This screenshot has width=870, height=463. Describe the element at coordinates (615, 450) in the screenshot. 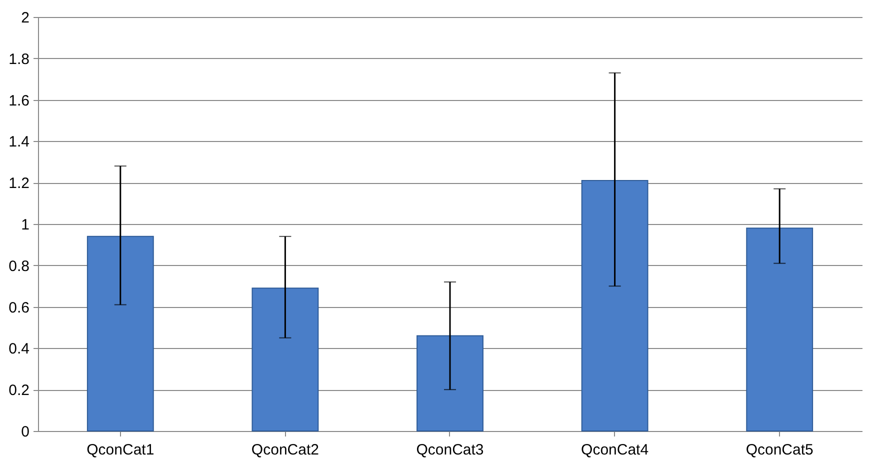

I see `x-tick-label: QconCat4` at that location.